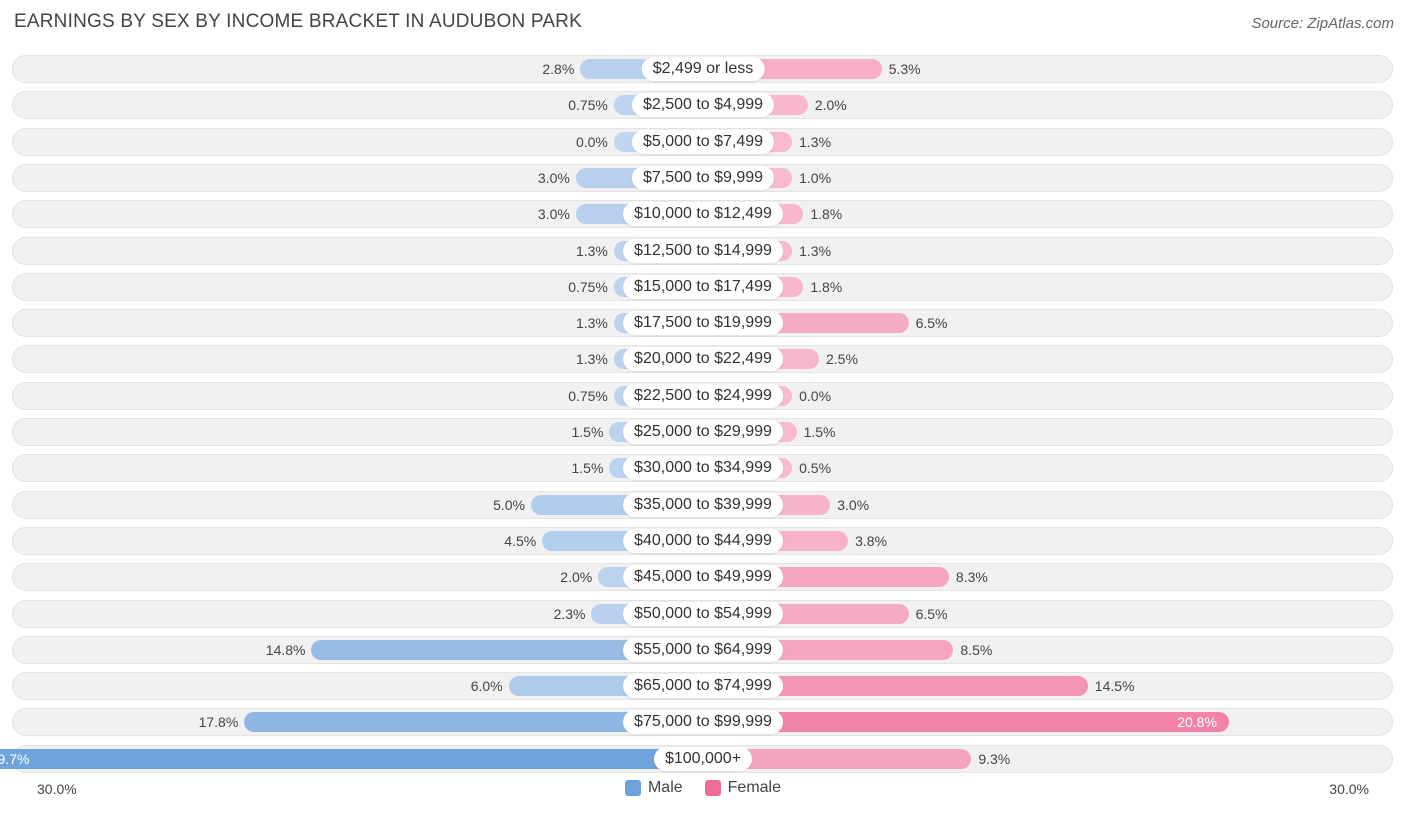 This screenshot has height=814, width=1406. Describe the element at coordinates (703, 468) in the screenshot. I see `category-label: $30,000 to $34,999` at that location.